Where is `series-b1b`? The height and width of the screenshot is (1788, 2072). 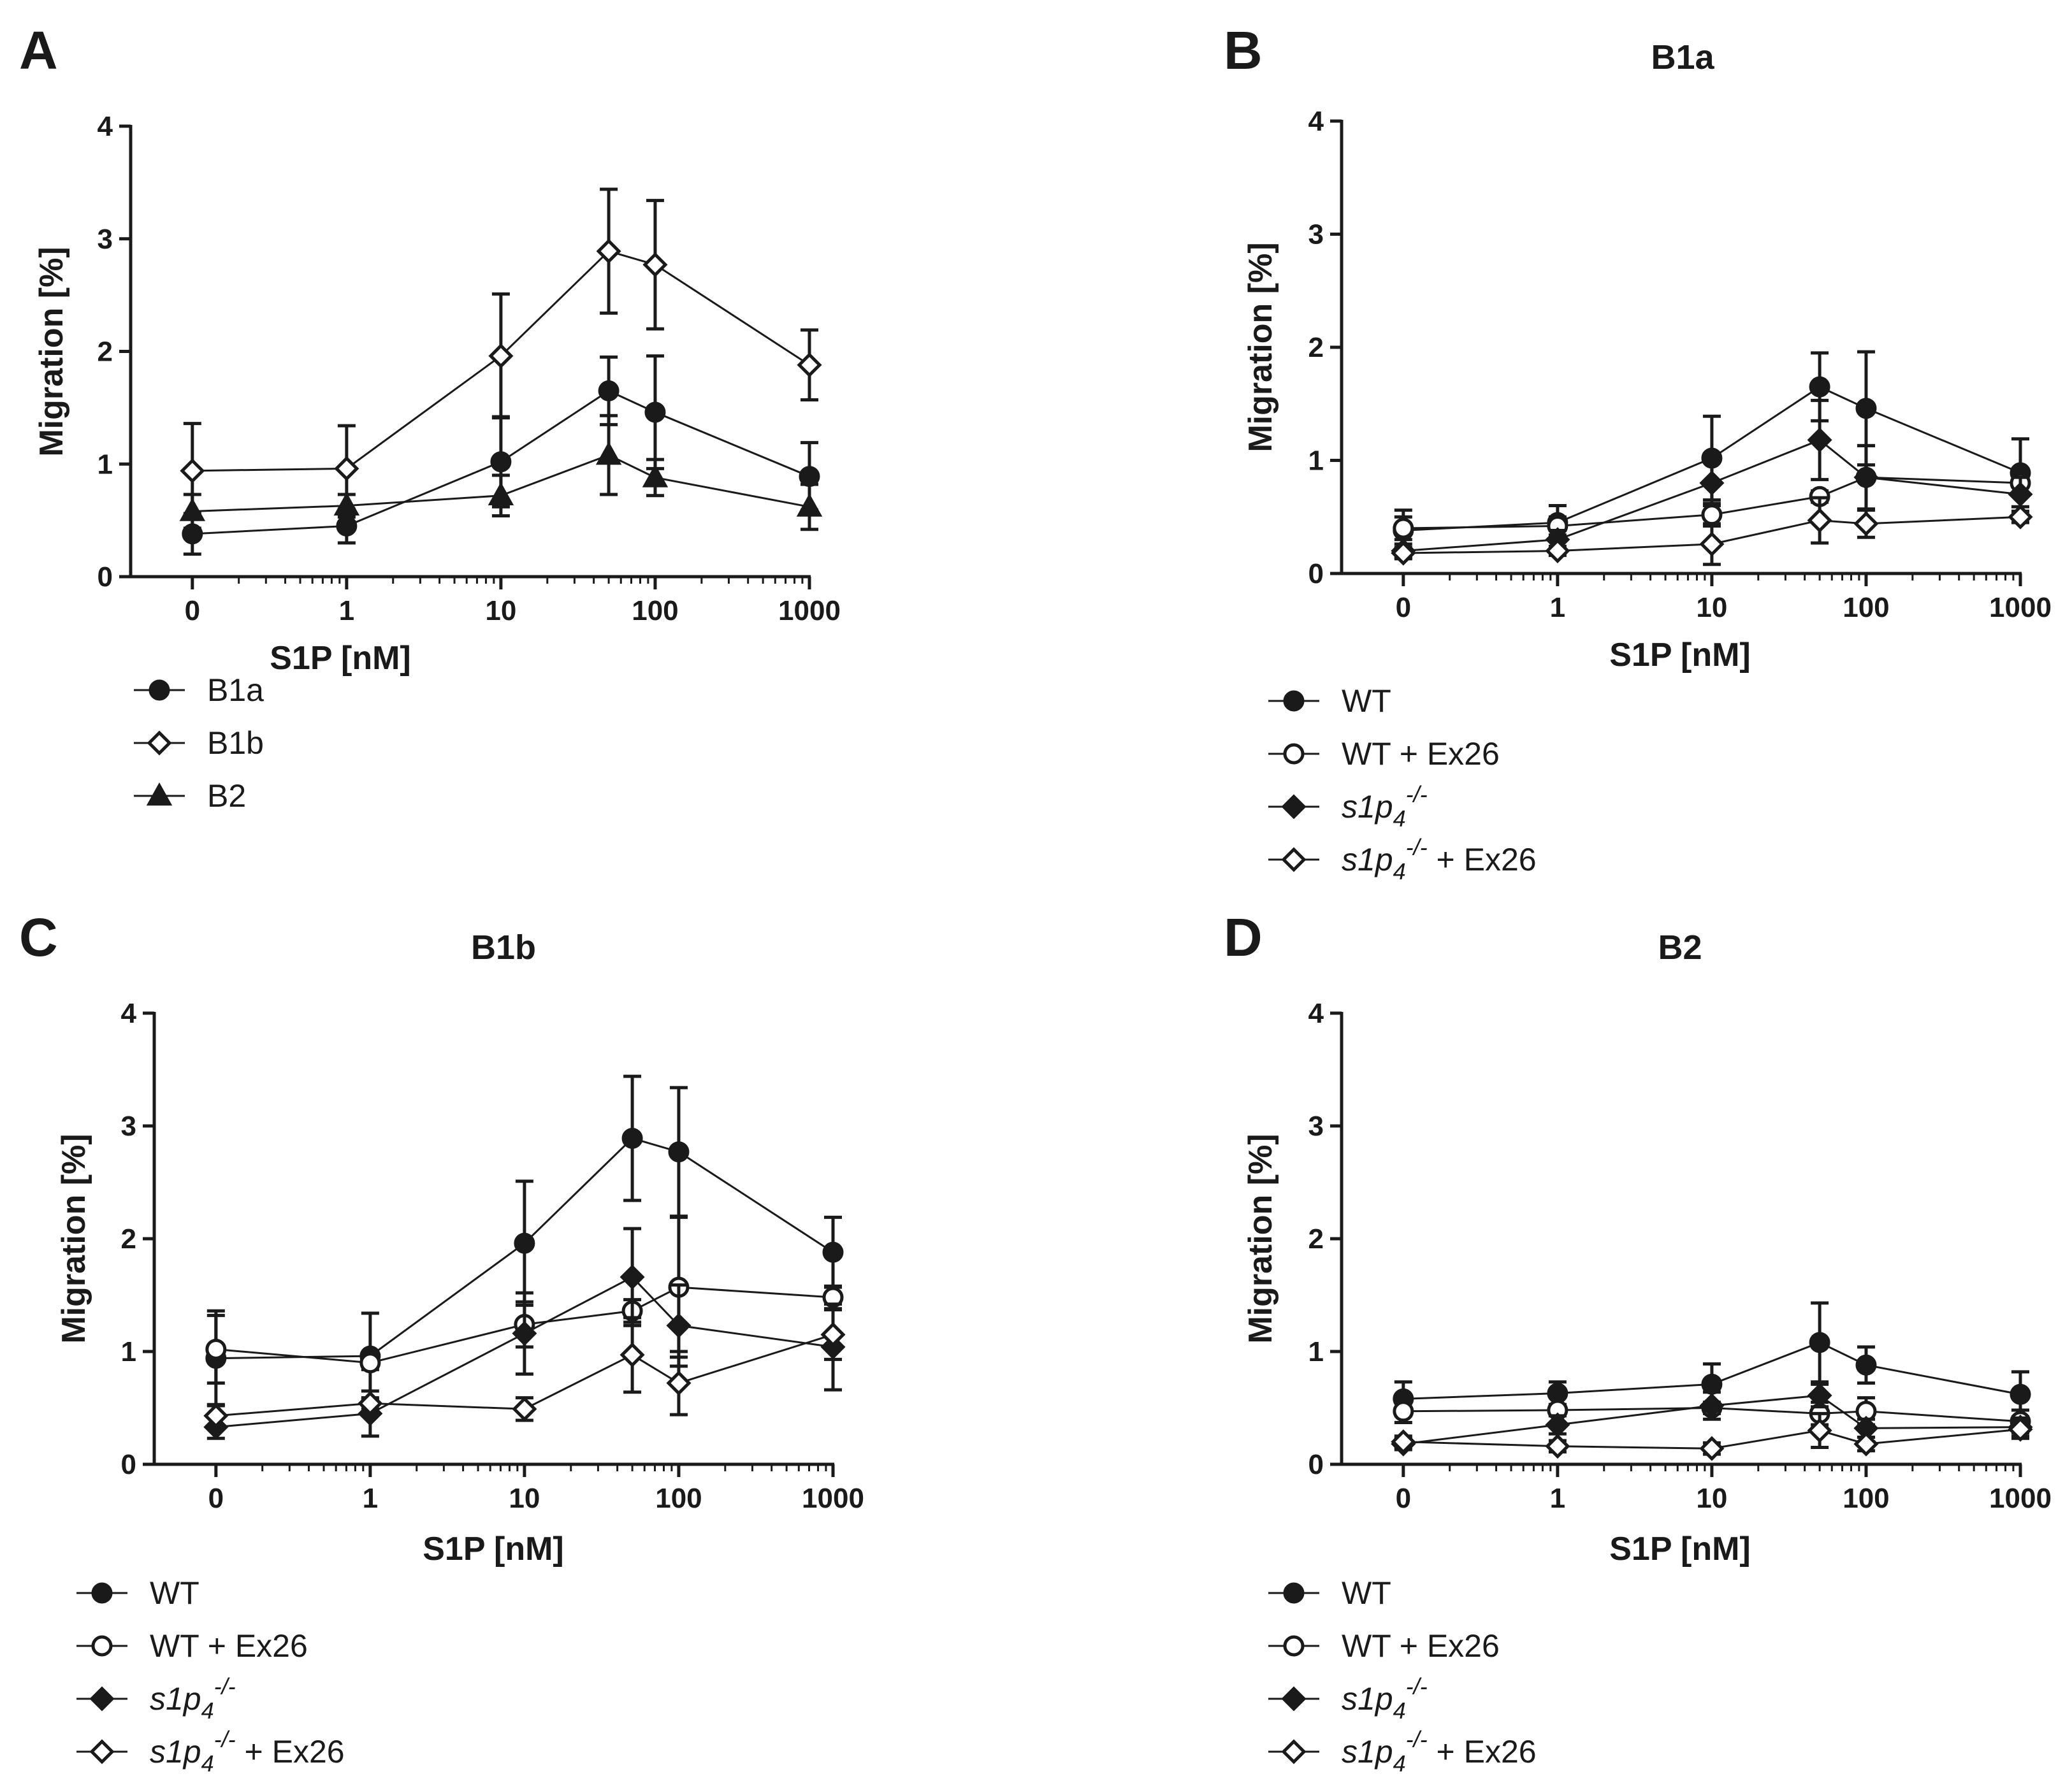 series-b1b is located at coordinates (501, 353).